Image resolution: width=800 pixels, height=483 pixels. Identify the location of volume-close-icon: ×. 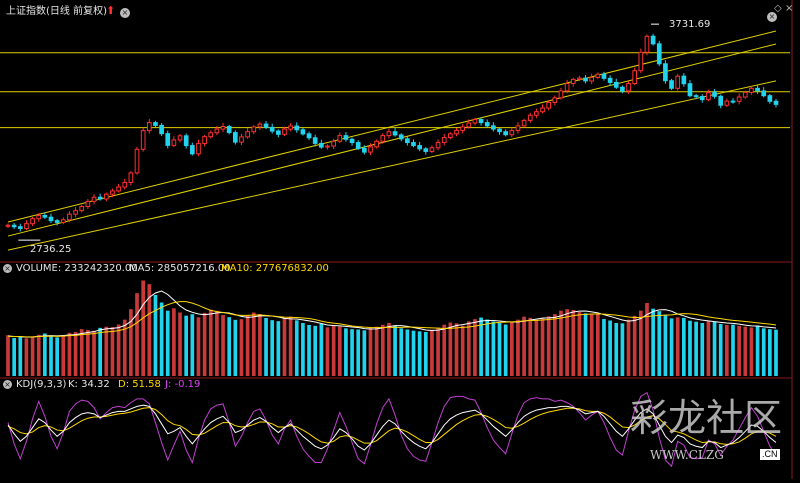
(7, 268).